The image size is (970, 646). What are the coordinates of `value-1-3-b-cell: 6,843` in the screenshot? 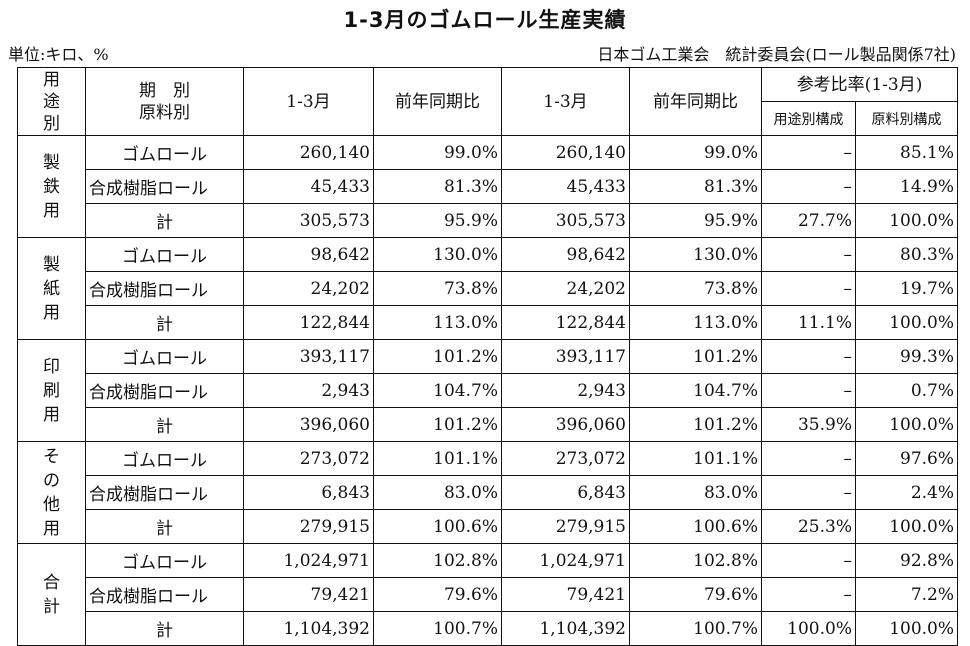 It's located at (565, 492).